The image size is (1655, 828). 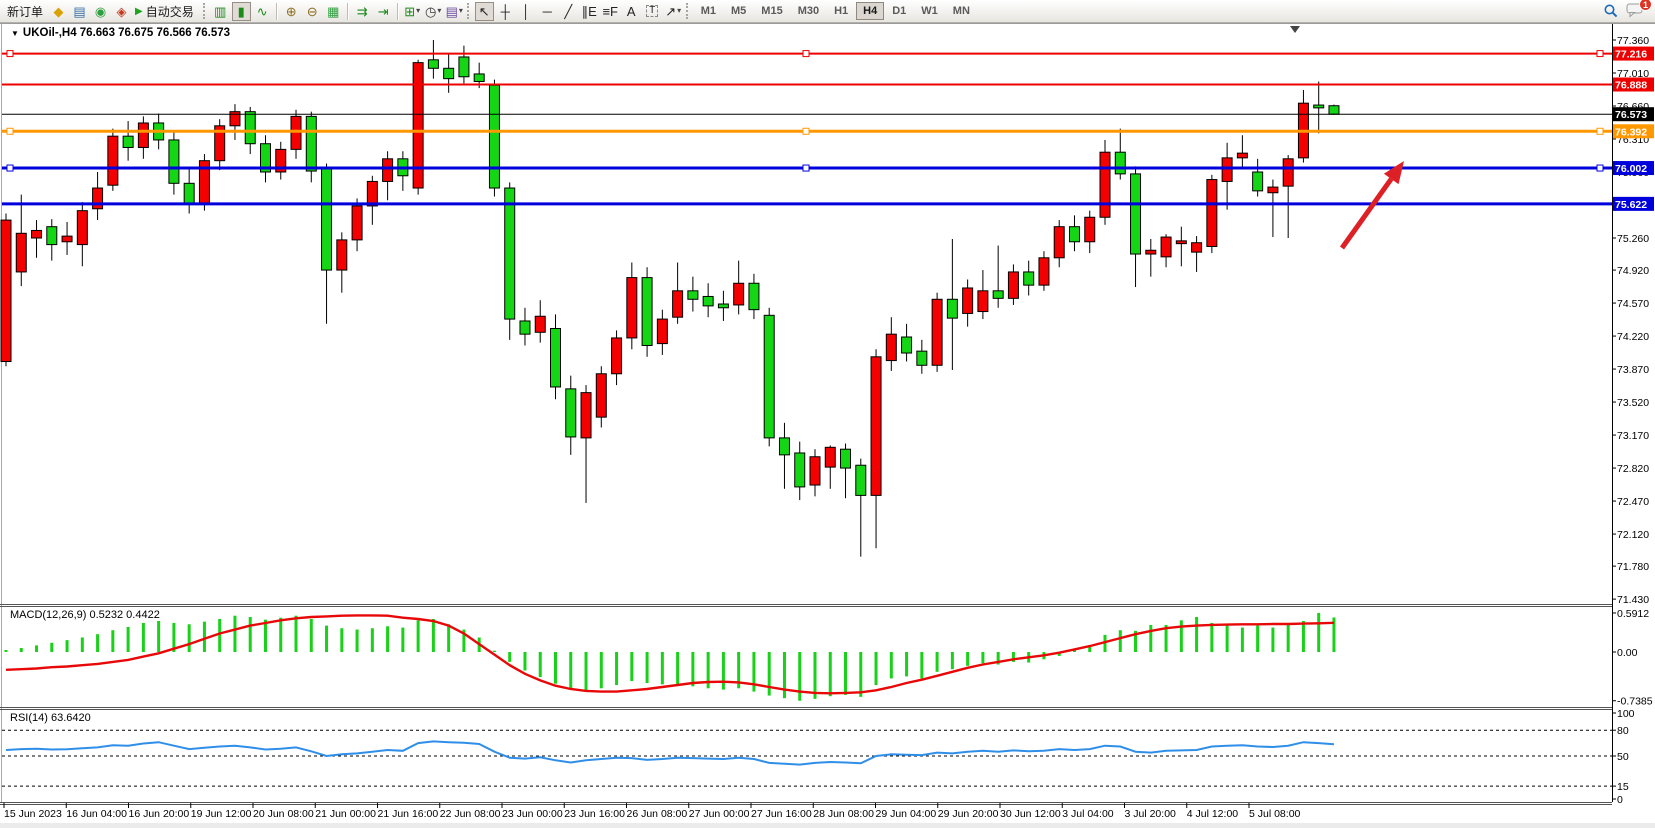 I want to click on macd-indicator-label: MACD(12,26,9) 0.5232 0.4422, so click(x=85, y=615).